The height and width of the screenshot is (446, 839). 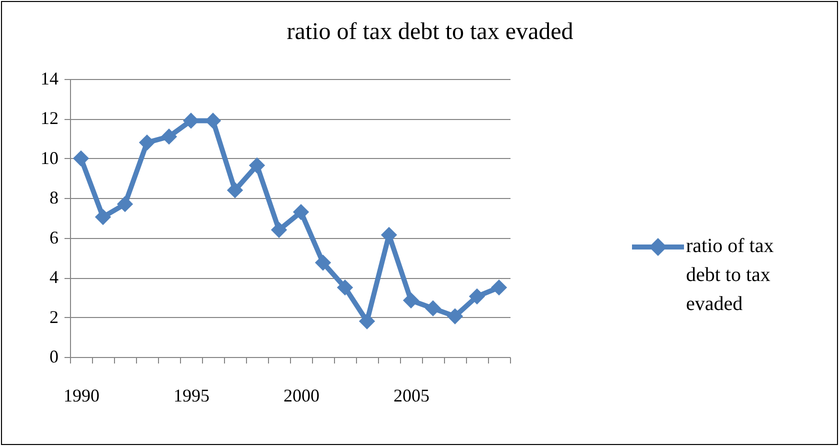 I want to click on x-tick-label: 1995, so click(x=192, y=396).